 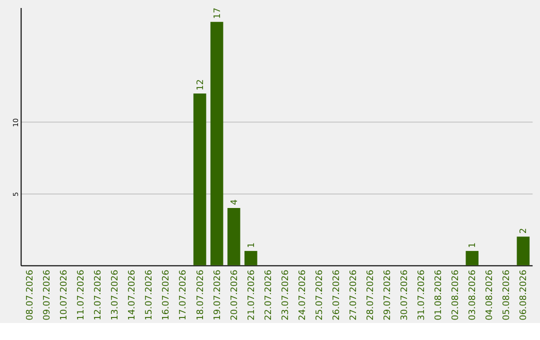 What do you see at coordinates (183, 294) in the screenshot?
I see `x-tick-label: 17.07.2026` at bounding box center [183, 294].